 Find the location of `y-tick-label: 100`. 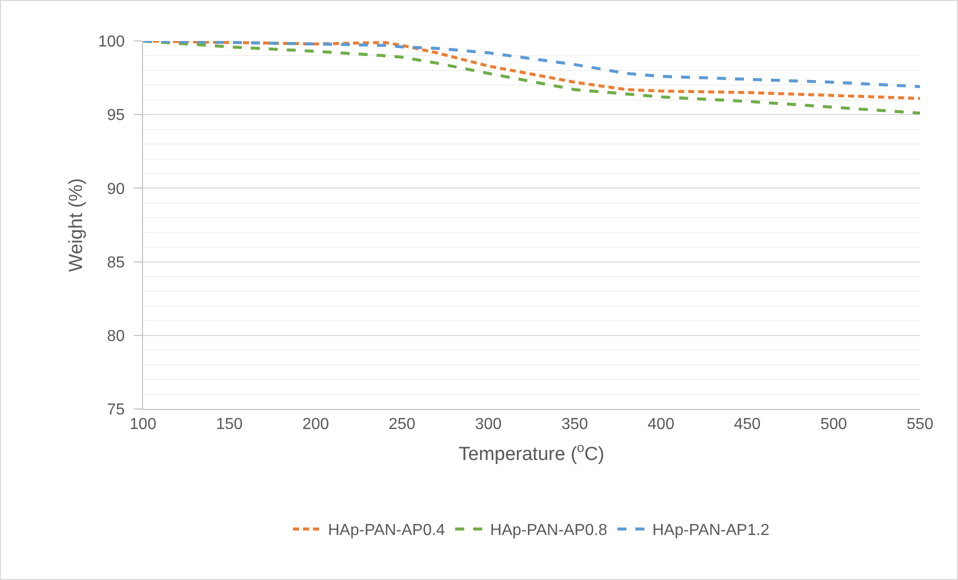

y-tick-label: 100 is located at coordinates (111, 42).